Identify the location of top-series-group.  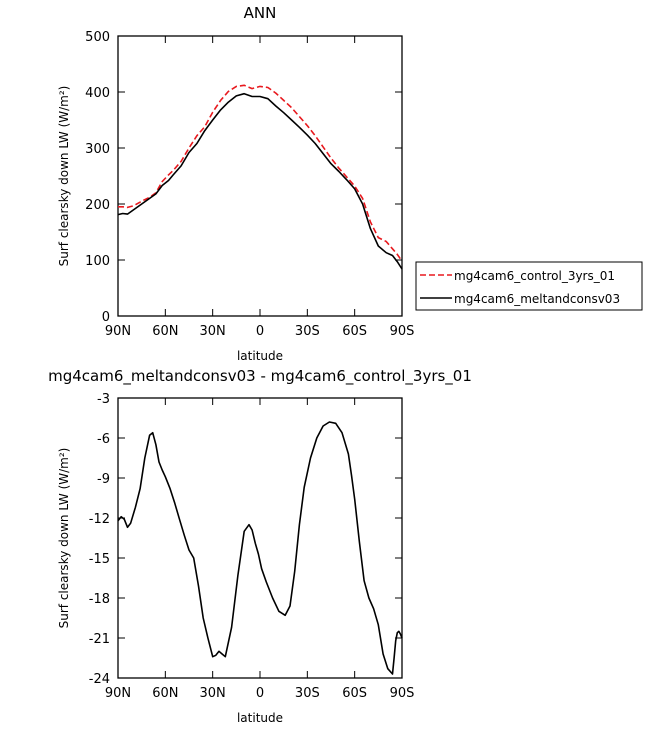
(260, 177).